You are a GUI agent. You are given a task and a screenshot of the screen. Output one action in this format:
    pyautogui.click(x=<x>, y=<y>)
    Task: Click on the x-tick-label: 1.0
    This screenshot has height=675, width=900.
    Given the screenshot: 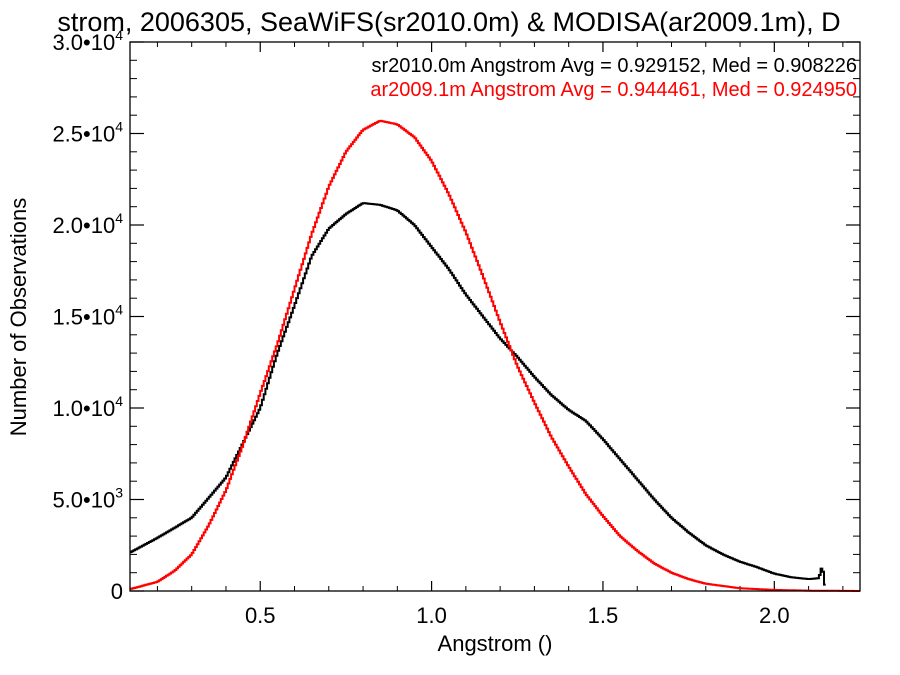 What is the action you would take?
    pyautogui.click(x=431, y=615)
    